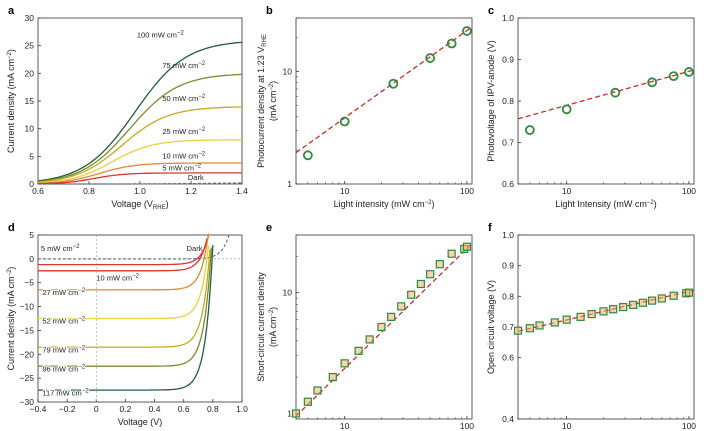  What do you see at coordinates (27, 402) in the screenshot?
I see `y-tick-label: −30` at bounding box center [27, 402].